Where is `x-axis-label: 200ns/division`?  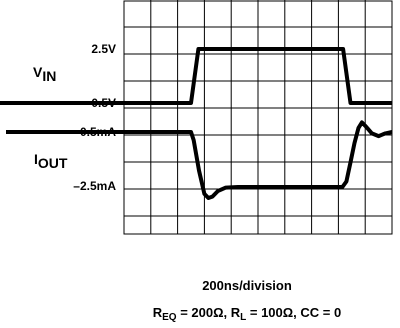
x-axis-label: 200ns/division is located at coordinates (247, 285).